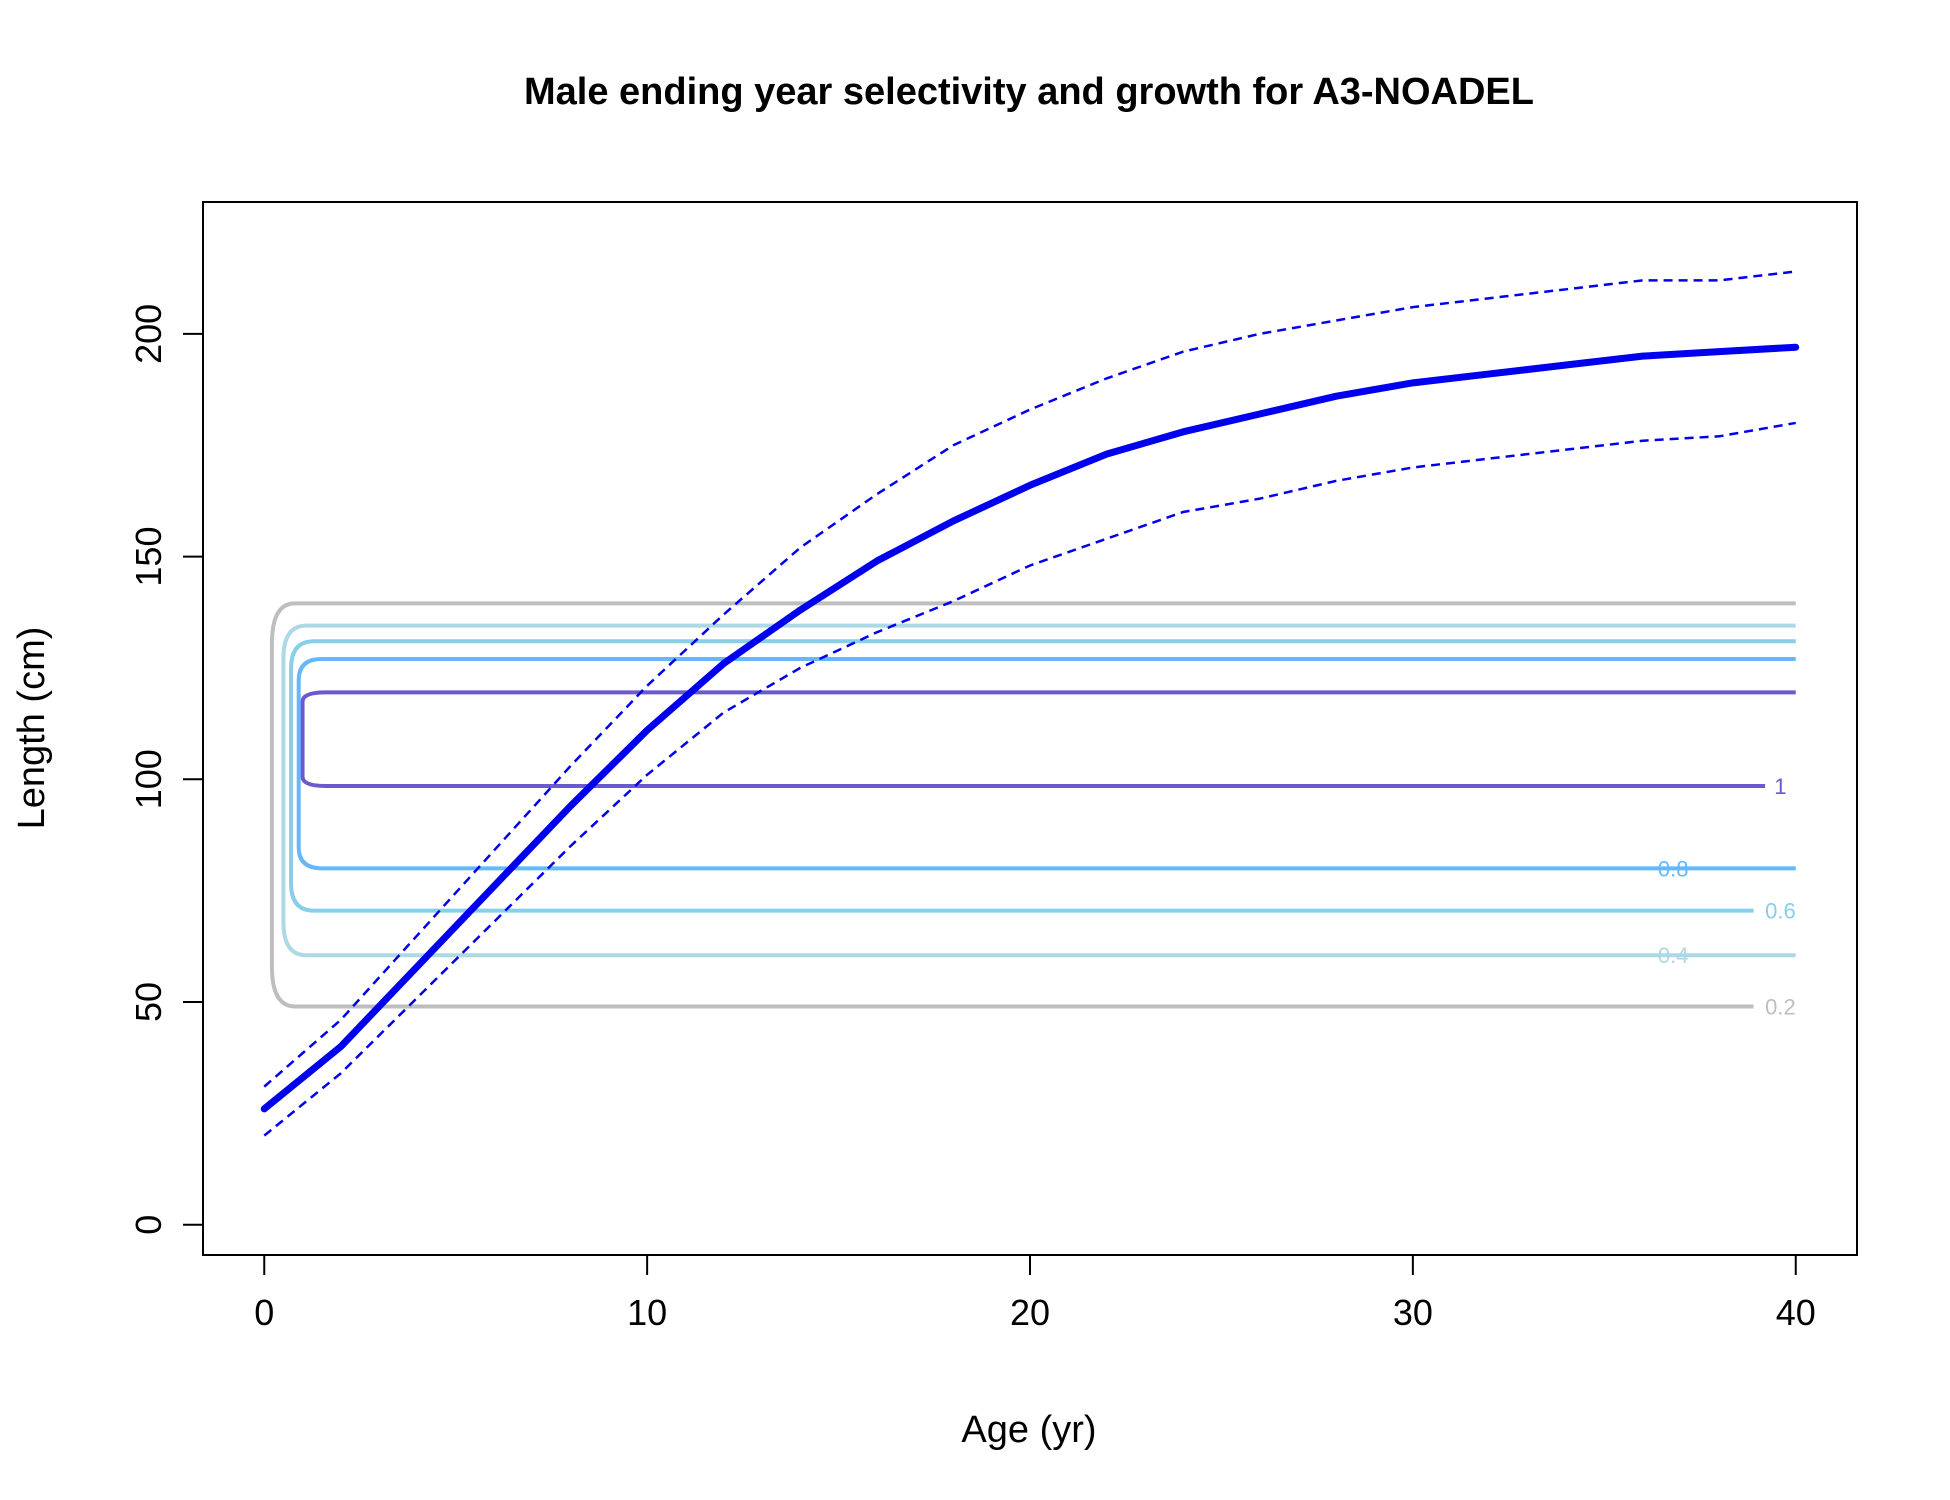 Image resolution: width=1950 pixels, height=1500 pixels. Describe the element at coordinates (264, 1312) in the screenshot. I see `x-tick-label: 0` at that location.